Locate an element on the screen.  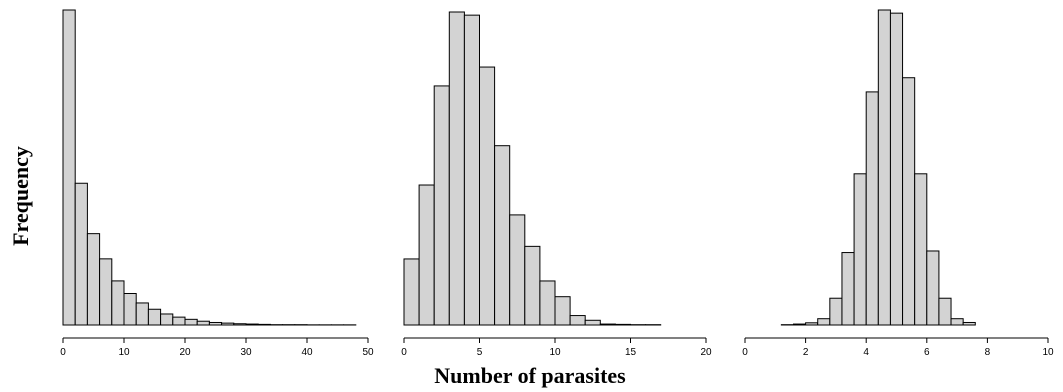
x-tick-label: 40 is located at coordinates (307, 352).